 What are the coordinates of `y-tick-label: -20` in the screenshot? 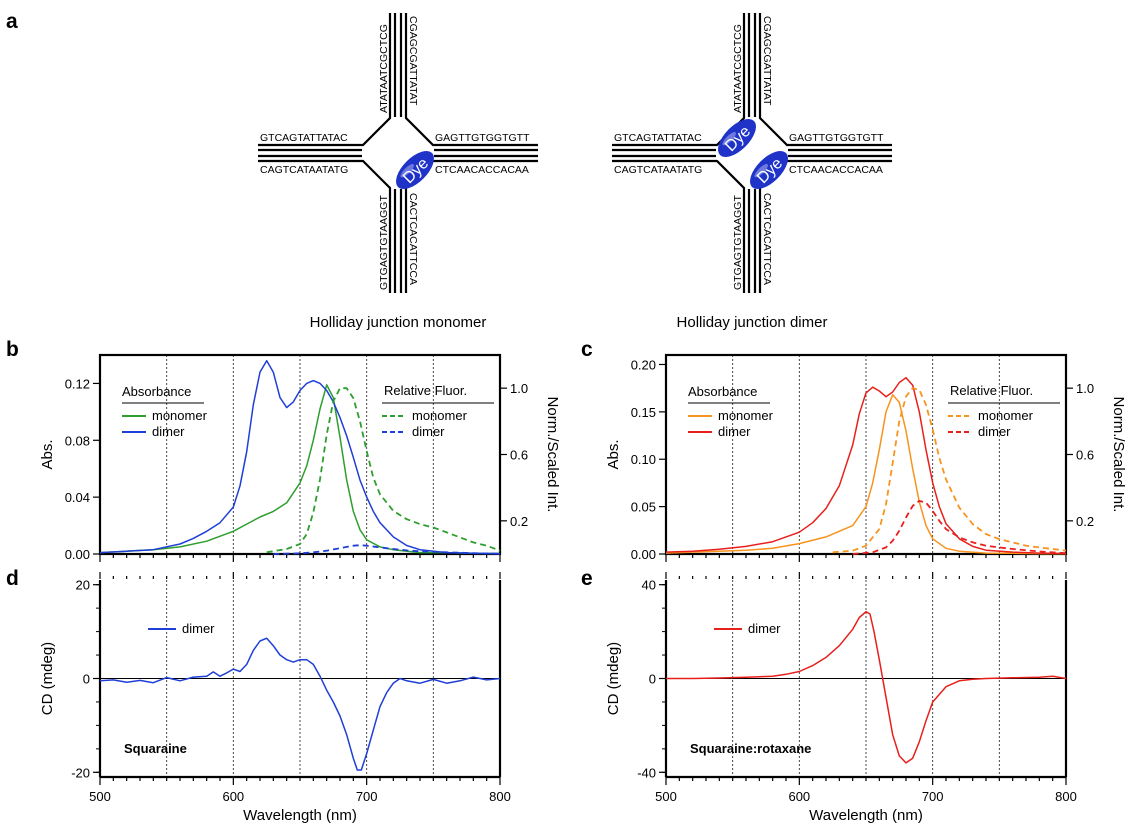 It's located at (80, 772).